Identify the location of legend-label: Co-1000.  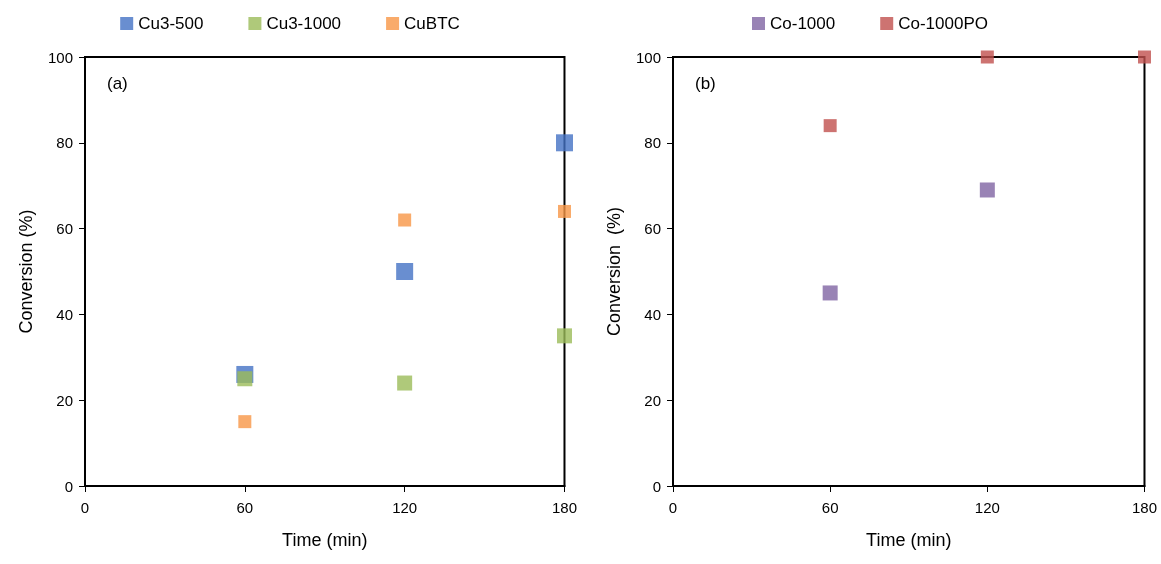
(803, 23).